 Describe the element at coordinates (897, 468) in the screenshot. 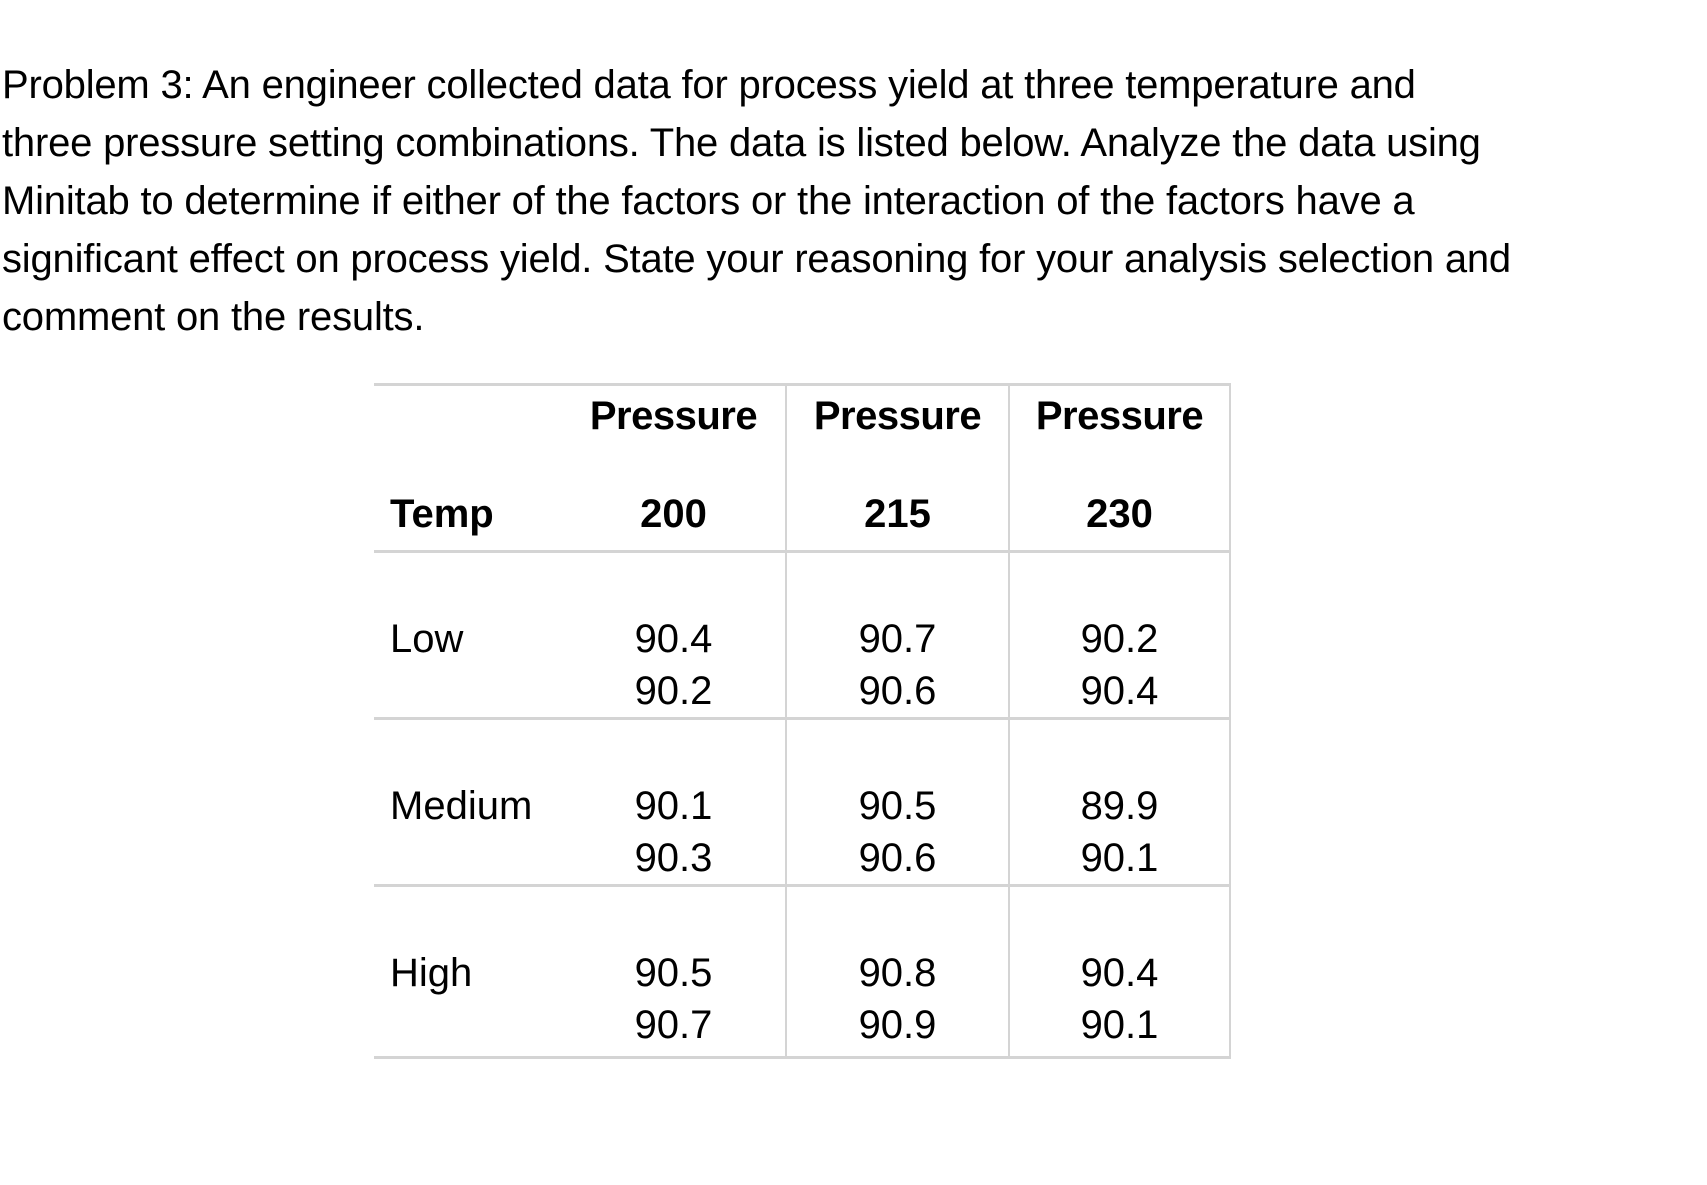

I see `header-cell-215: Pressure 215` at that location.